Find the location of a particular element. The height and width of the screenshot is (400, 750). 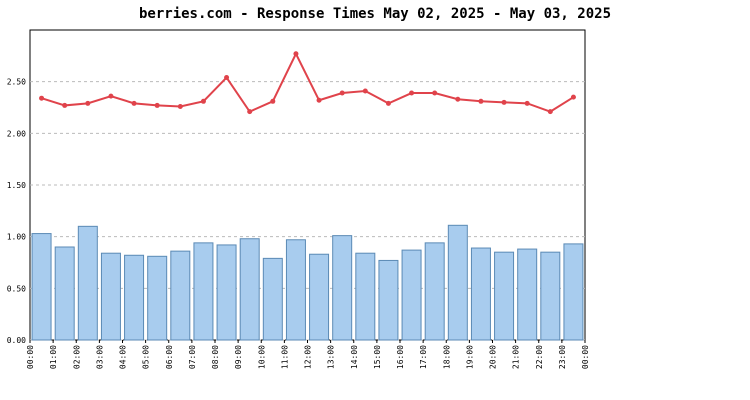

x-tick-label: 20:00 is located at coordinates (493, 357).